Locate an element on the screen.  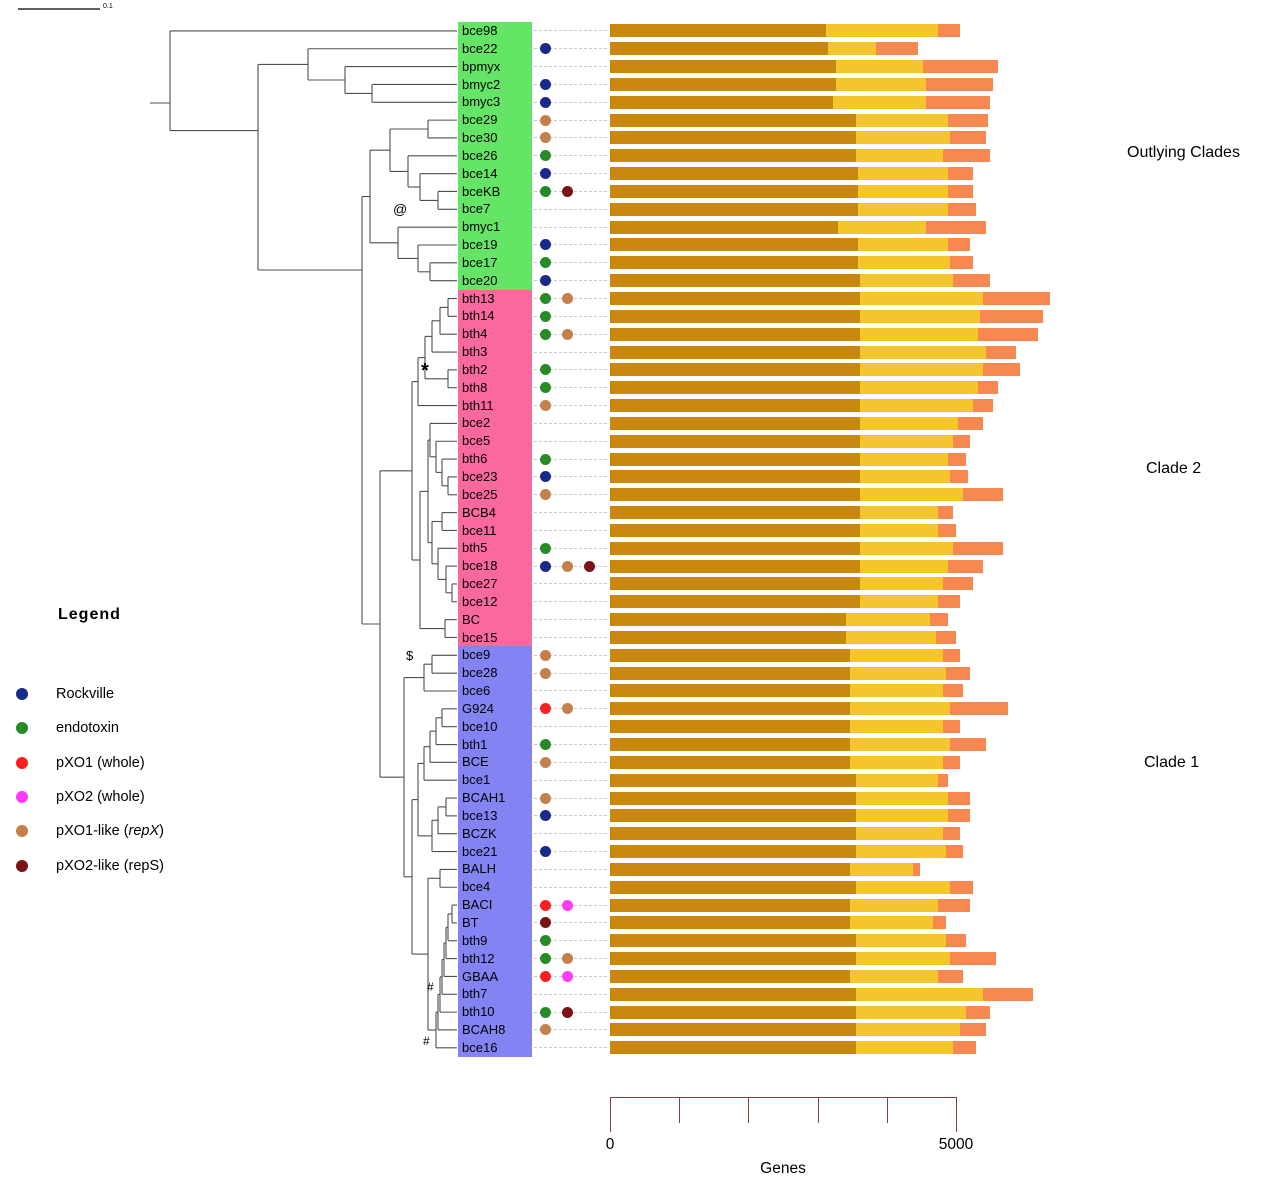
taxon-row-bth4: bth4 is located at coordinates (640, 334).